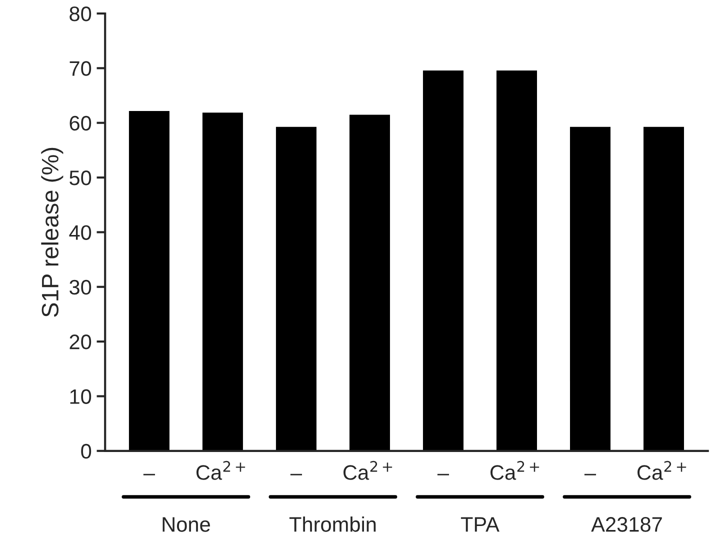 Image resolution: width=715 pixels, height=540 pixels. What do you see at coordinates (81, 123) in the screenshot?
I see `y-tick-label: 60` at bounding box center [81, 123].